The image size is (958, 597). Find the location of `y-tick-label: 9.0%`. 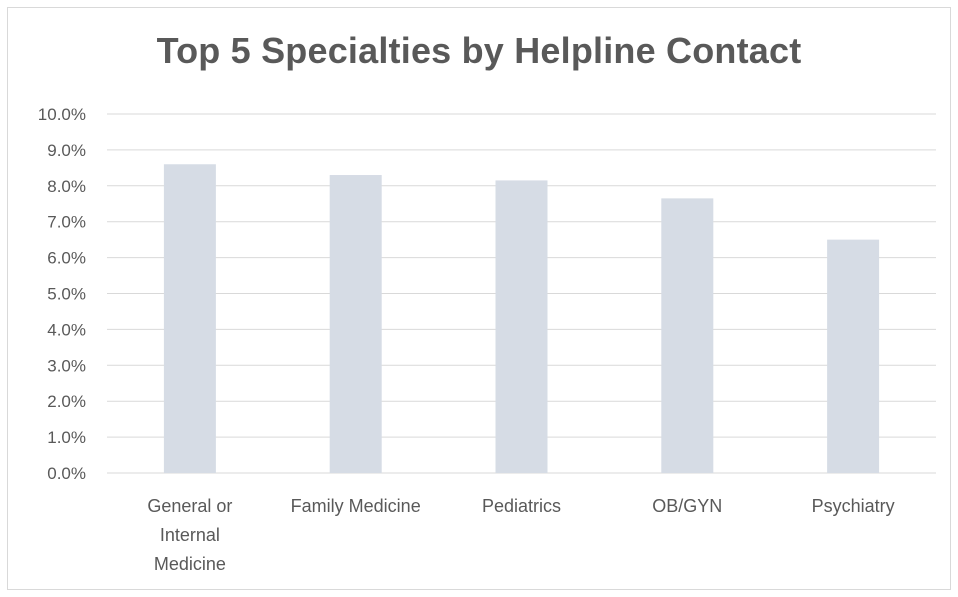

y-tick-label: 9.0% is located at coordinates (66, 150).